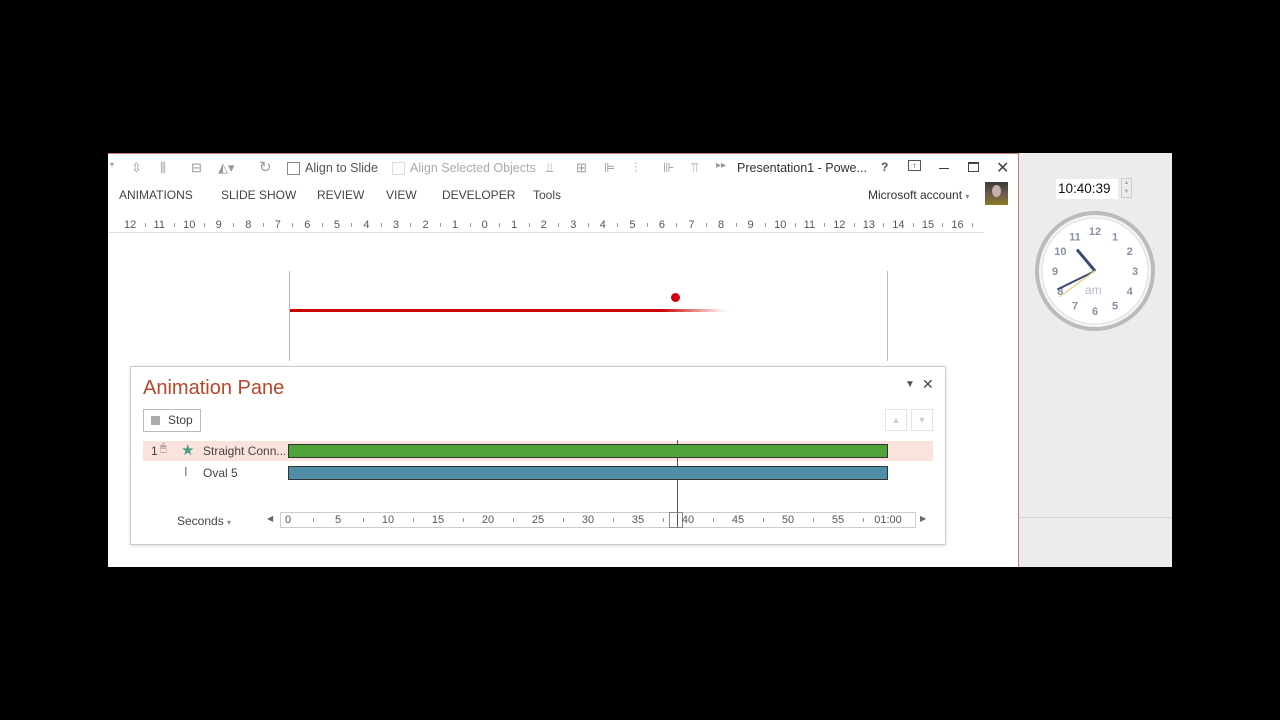 The width and height of the screenshot is (1280, 720). Describe the element at coordinates (677, 484) in the screenshot. I see `playhead` at that location.